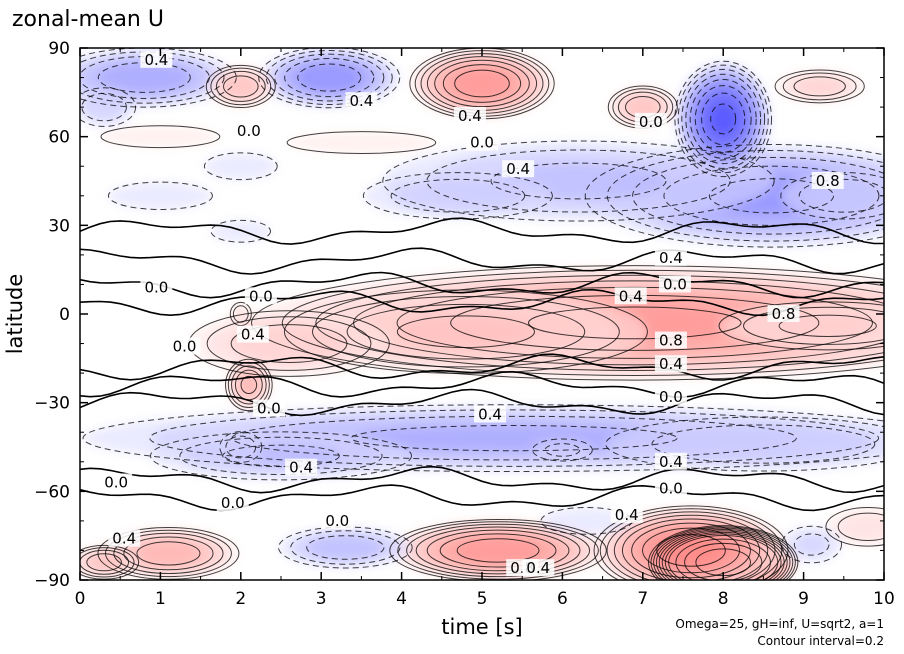 Image resolution: width=904 pixels, height=654 pixels. I want to click on y-tick-label: −30, so click(52, 404).